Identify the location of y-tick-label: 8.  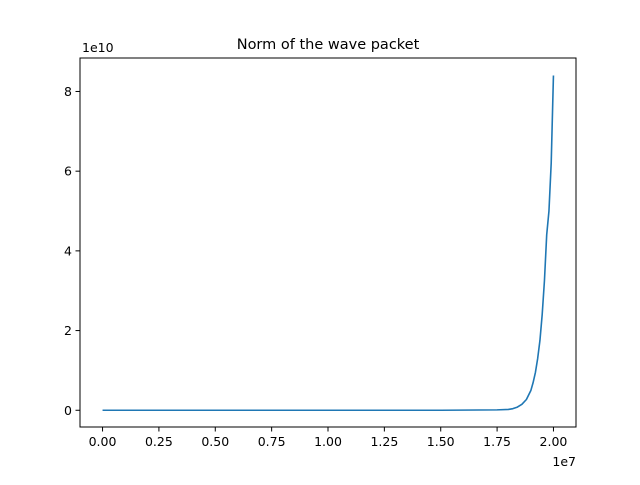
(68, 91).